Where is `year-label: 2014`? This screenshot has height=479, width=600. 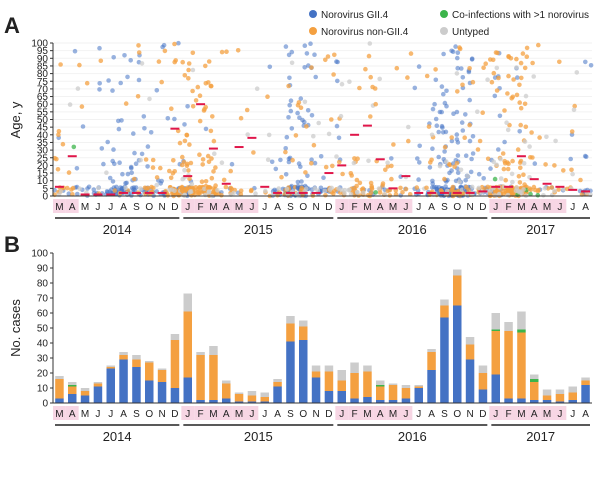
year-label: 2014 is located at coordinates (117, 229).